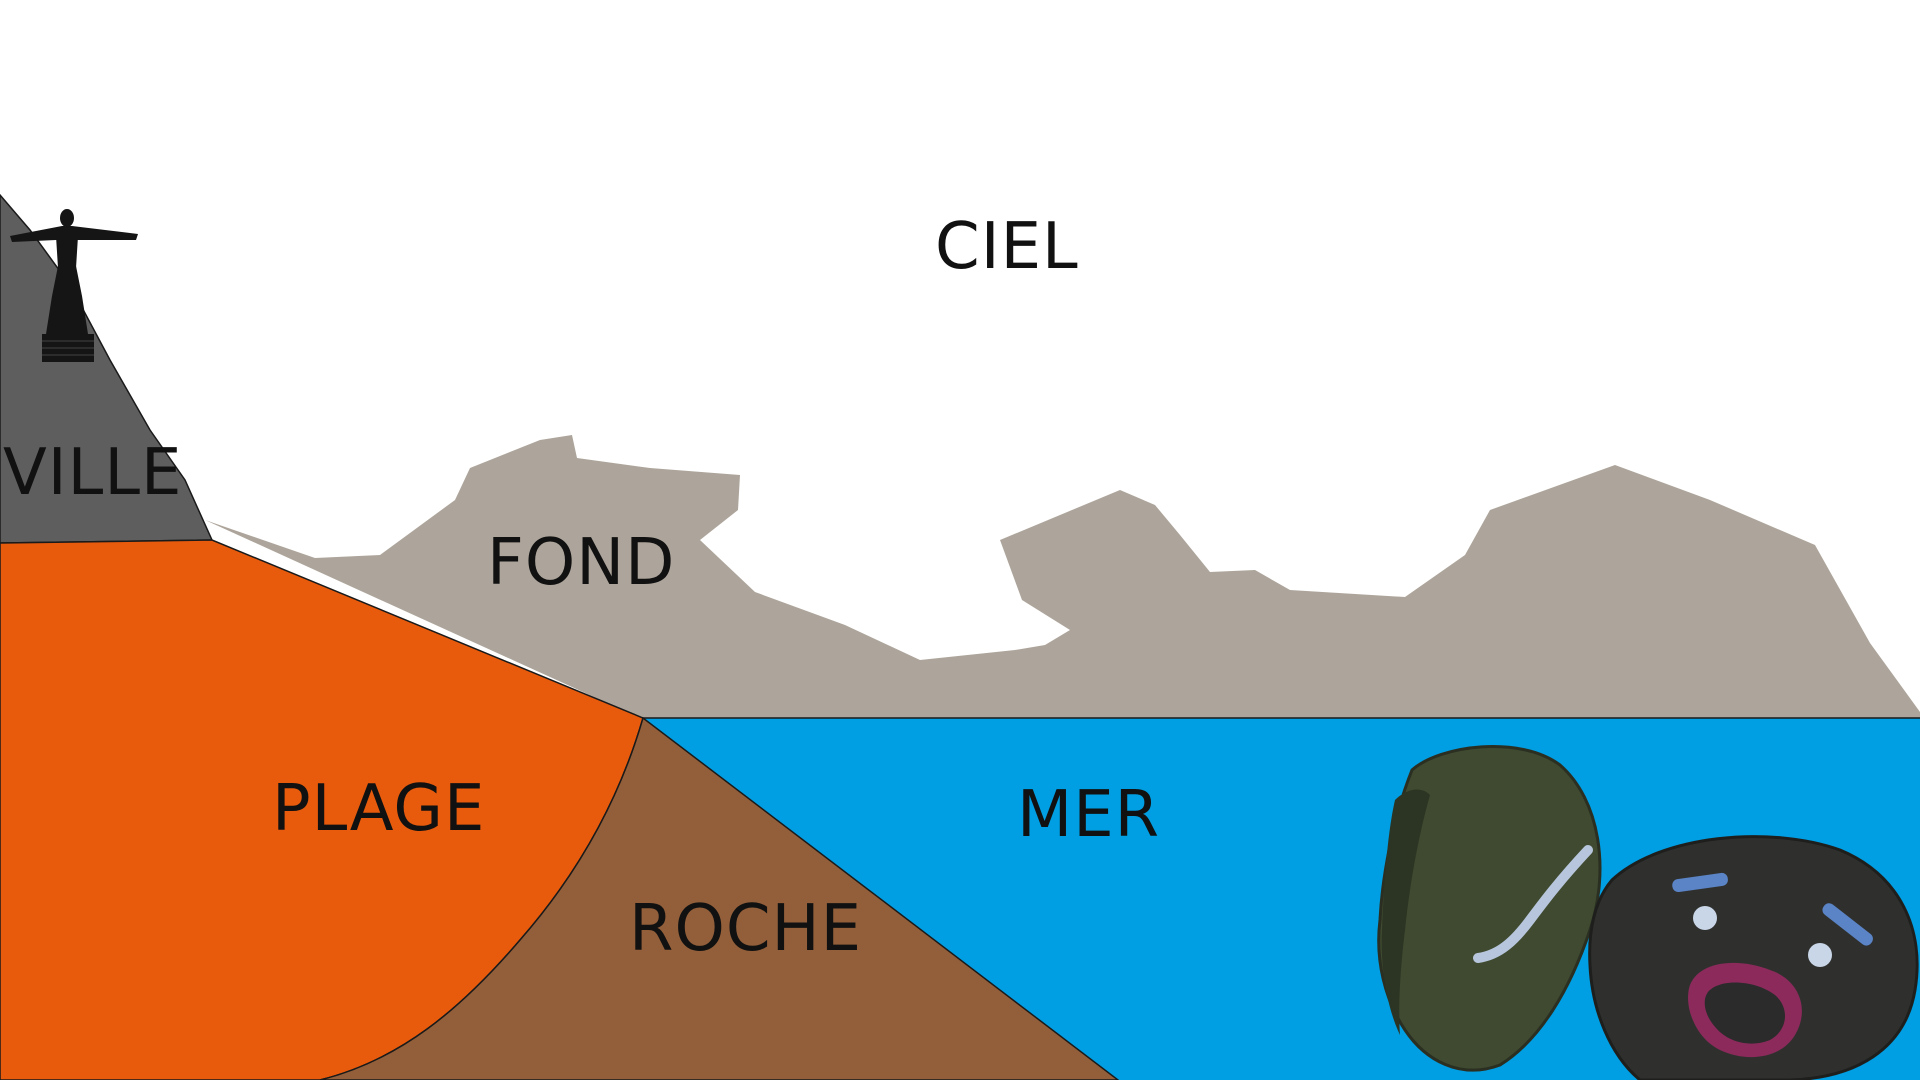  Describe the element at coordinates (92, 473) in the screenshot. I see `city-label: VILLE` at that location.